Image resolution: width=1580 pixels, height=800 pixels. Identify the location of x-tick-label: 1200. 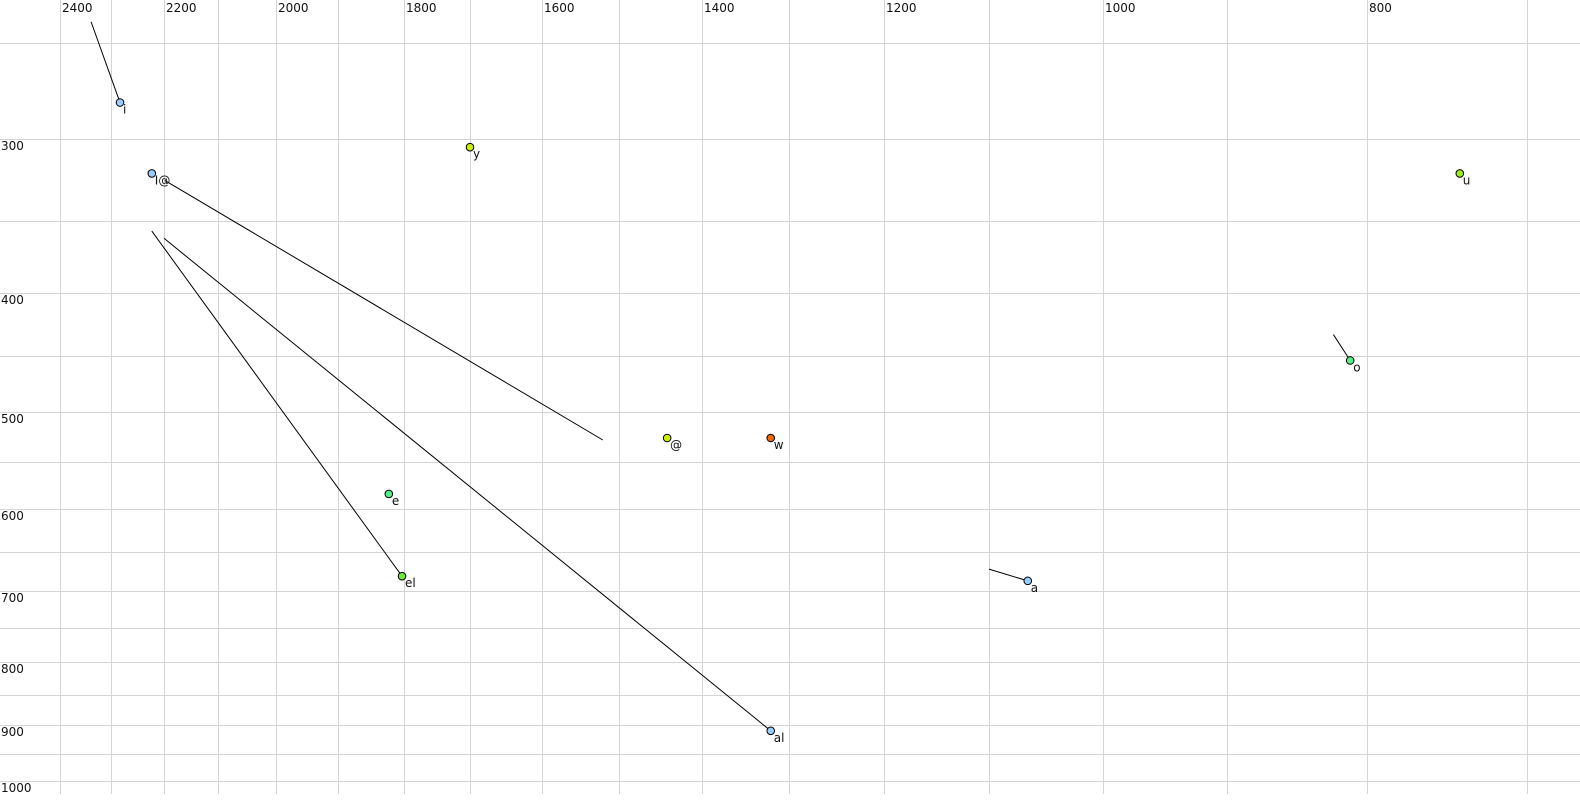
(901, 8).